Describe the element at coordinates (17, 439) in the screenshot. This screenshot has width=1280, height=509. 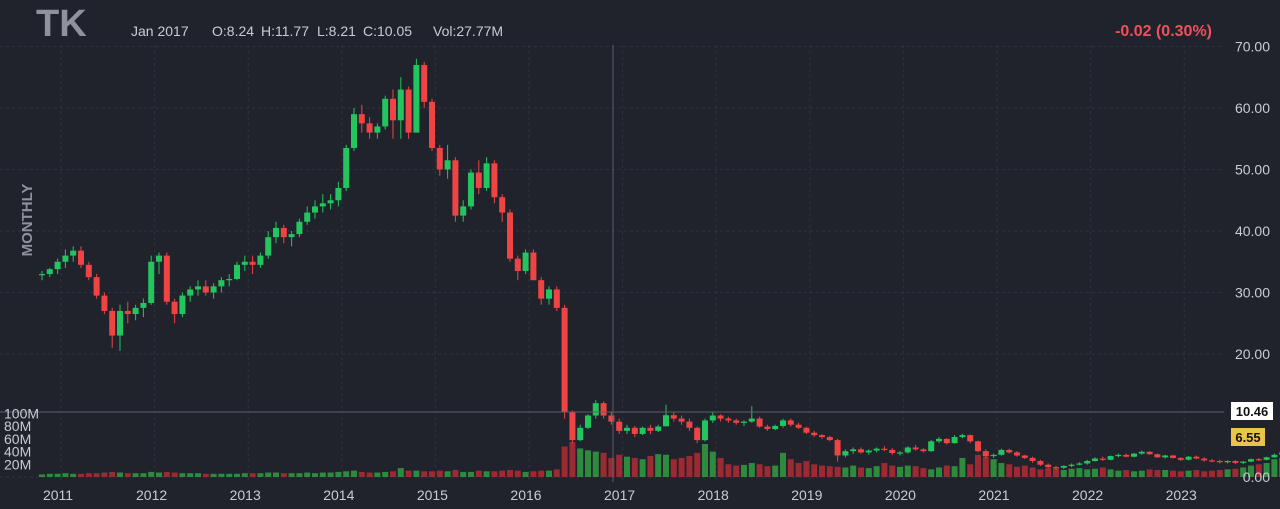
I see `volume-tick-label: 60M` at that location.